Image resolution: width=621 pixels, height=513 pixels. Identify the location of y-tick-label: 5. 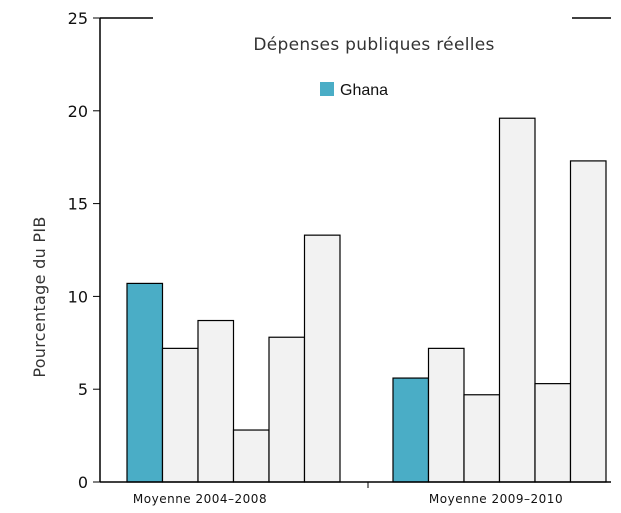
(83, 389).